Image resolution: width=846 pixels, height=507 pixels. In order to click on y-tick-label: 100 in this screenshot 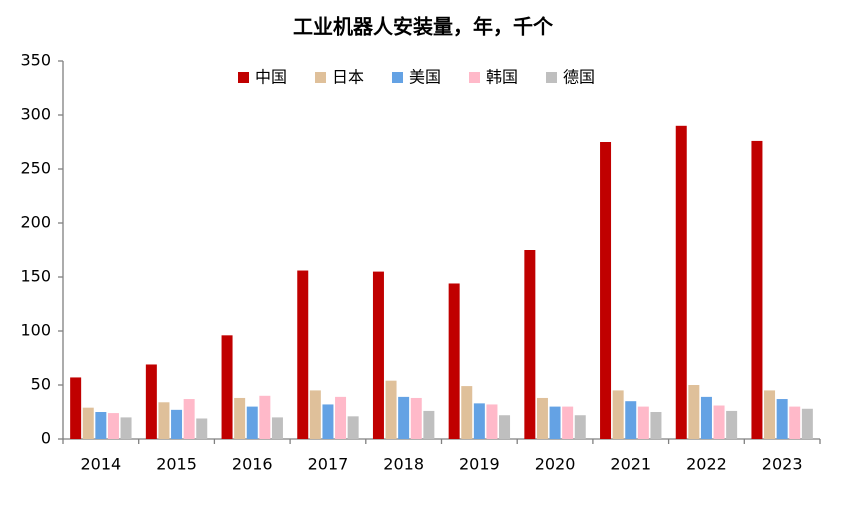, I will do `click(35, 330)`.